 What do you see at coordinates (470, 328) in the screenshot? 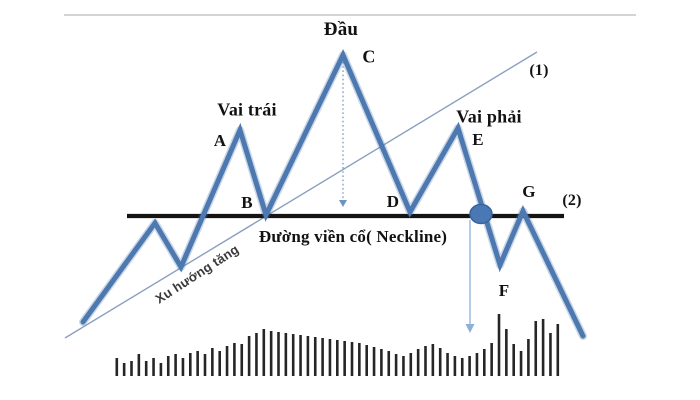
I see `breakout-arrowhead-icon` at bounding box center [470, 328].